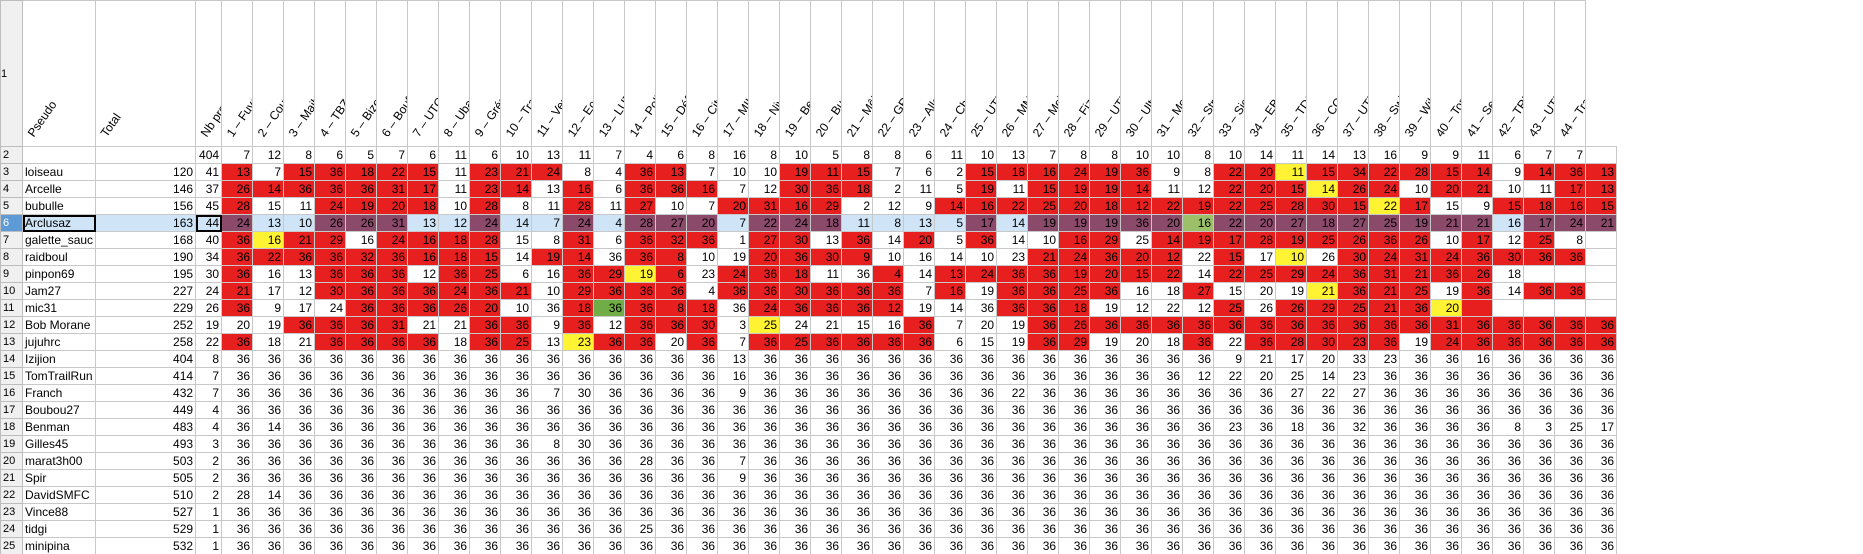  What do you see at coordinates (361, 223) in the screenshot?
I see `score-cell: 26` at bounding box center [361, 223].